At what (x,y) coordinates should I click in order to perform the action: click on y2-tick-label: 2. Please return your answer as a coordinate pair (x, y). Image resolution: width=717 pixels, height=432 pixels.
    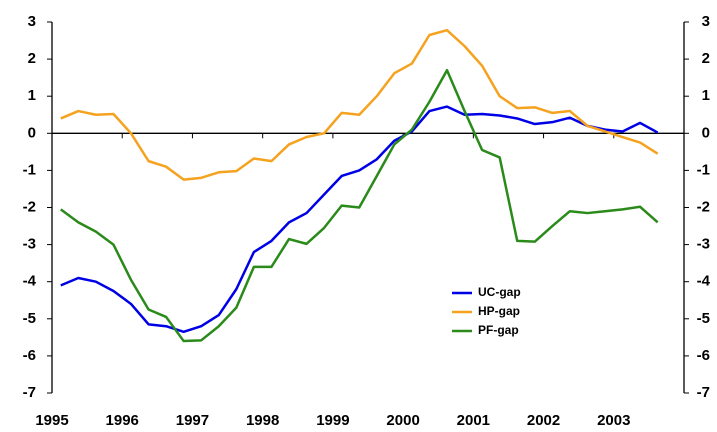
    Looking at the image, I should click on (706, 58).